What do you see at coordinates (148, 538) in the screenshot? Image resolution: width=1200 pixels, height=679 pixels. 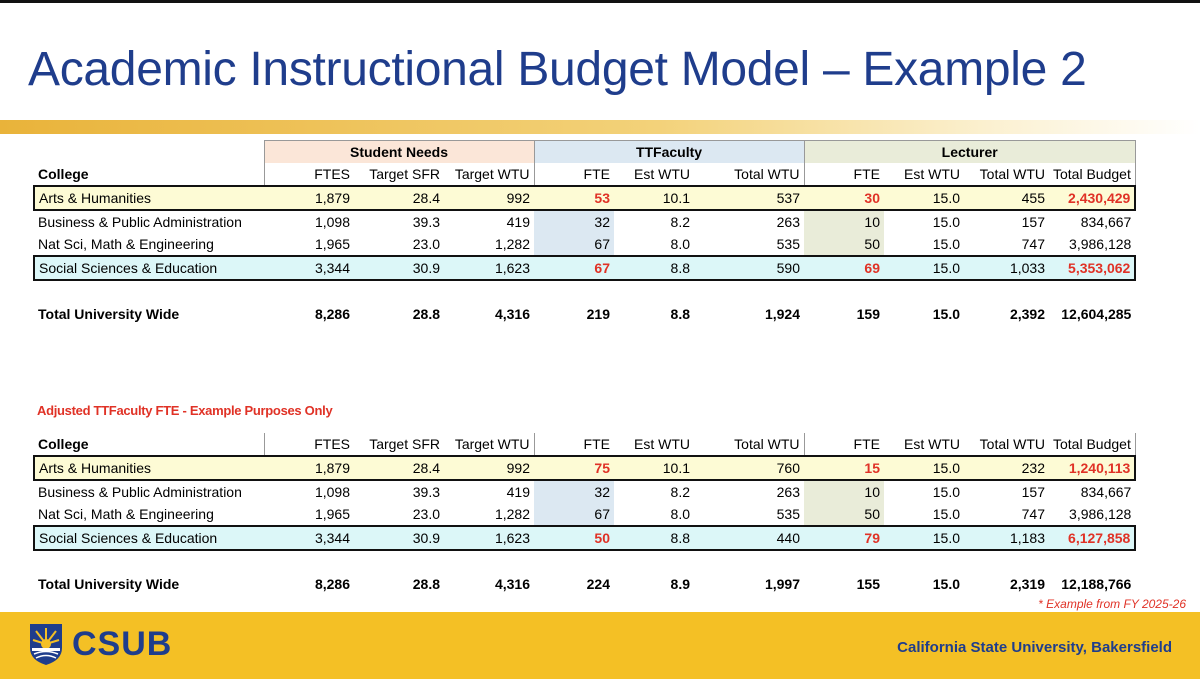 I see `college-name: Social Sciences & Education` at bounding box center [148, 538].